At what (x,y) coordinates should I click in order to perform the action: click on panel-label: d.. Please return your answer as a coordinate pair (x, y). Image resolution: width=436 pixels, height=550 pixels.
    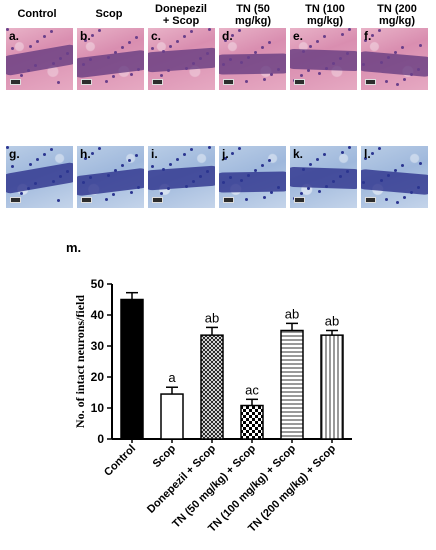
    Looking at the image, I should click on (227, 36).